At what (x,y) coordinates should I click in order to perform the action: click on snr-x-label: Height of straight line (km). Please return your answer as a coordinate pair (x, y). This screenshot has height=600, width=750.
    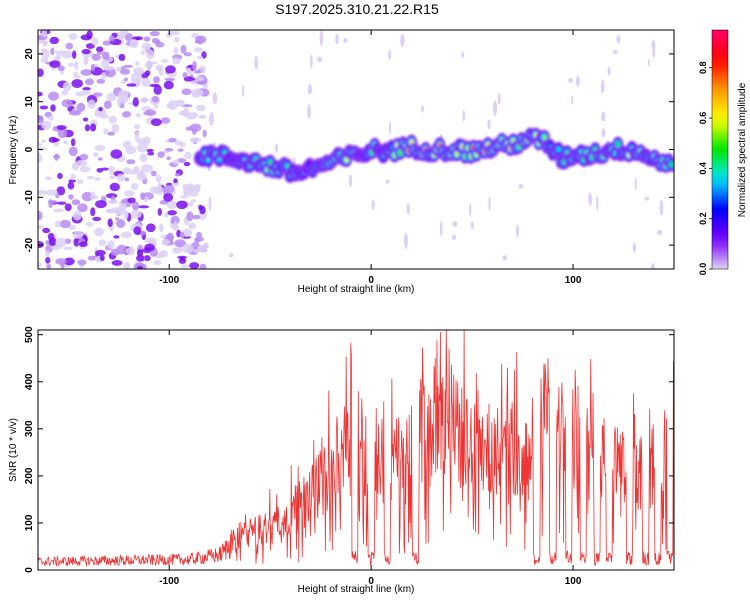
    Looking at the image, I should click on (356, 589).